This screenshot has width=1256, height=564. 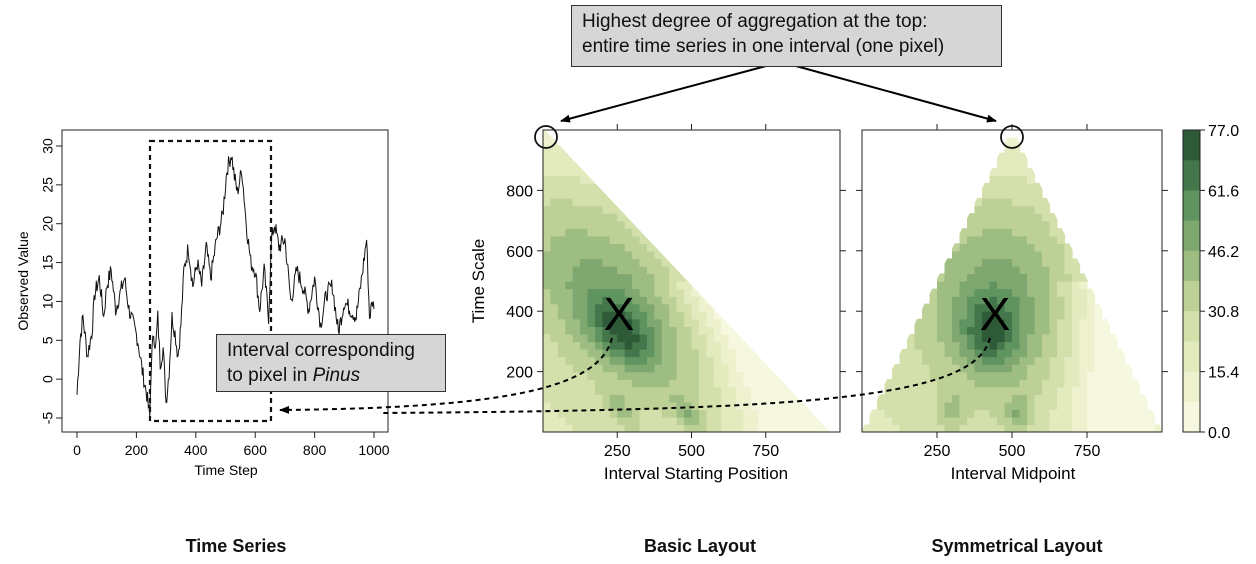 I want to click on x-tick-label: 500, so click(x=691, y=451).